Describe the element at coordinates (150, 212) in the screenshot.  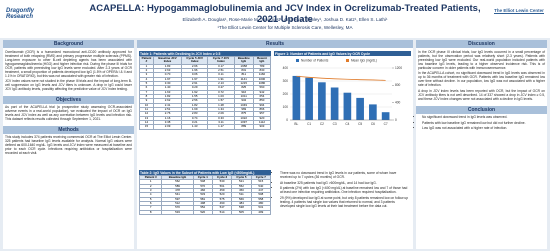
I see `cell: 8` at that location.